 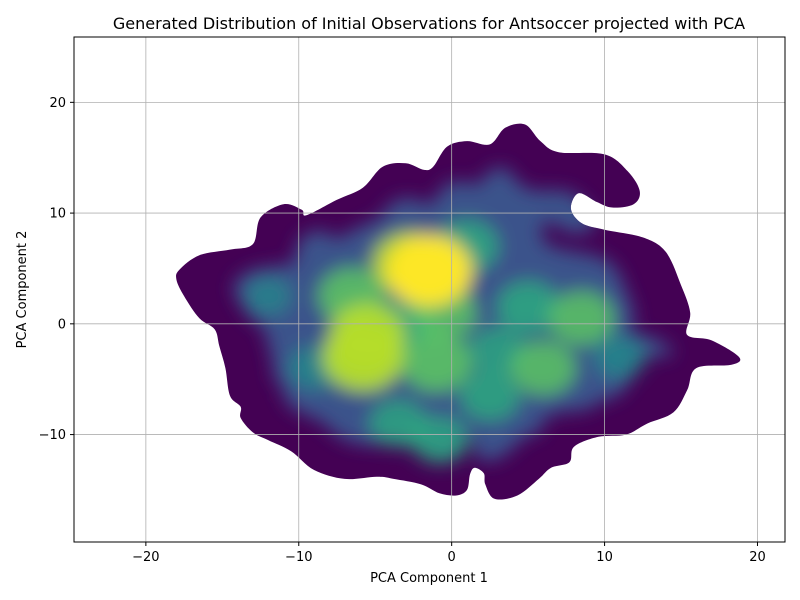 What do you see at coordinates (57, 103) in the screenshot?
I see `y-tick-label: 20` at bounding box center [57, 103].